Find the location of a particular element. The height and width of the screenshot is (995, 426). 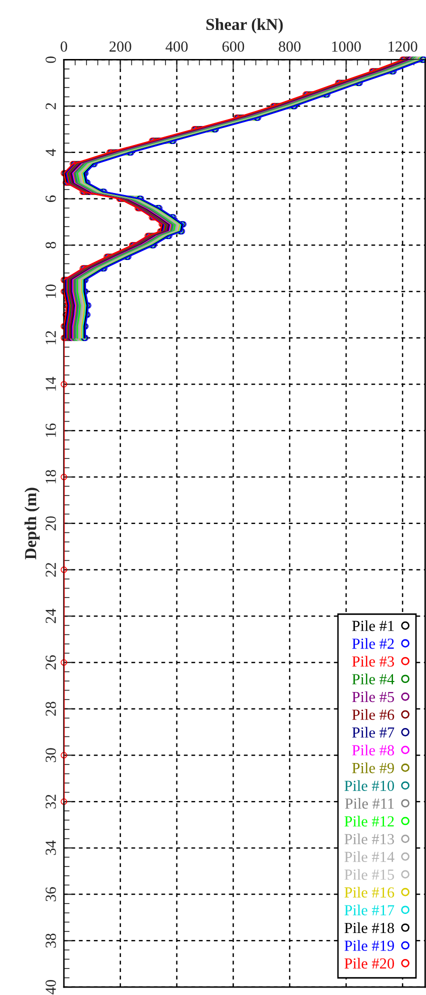

y-tick-label: 26 is located at coordinates (51, 662).